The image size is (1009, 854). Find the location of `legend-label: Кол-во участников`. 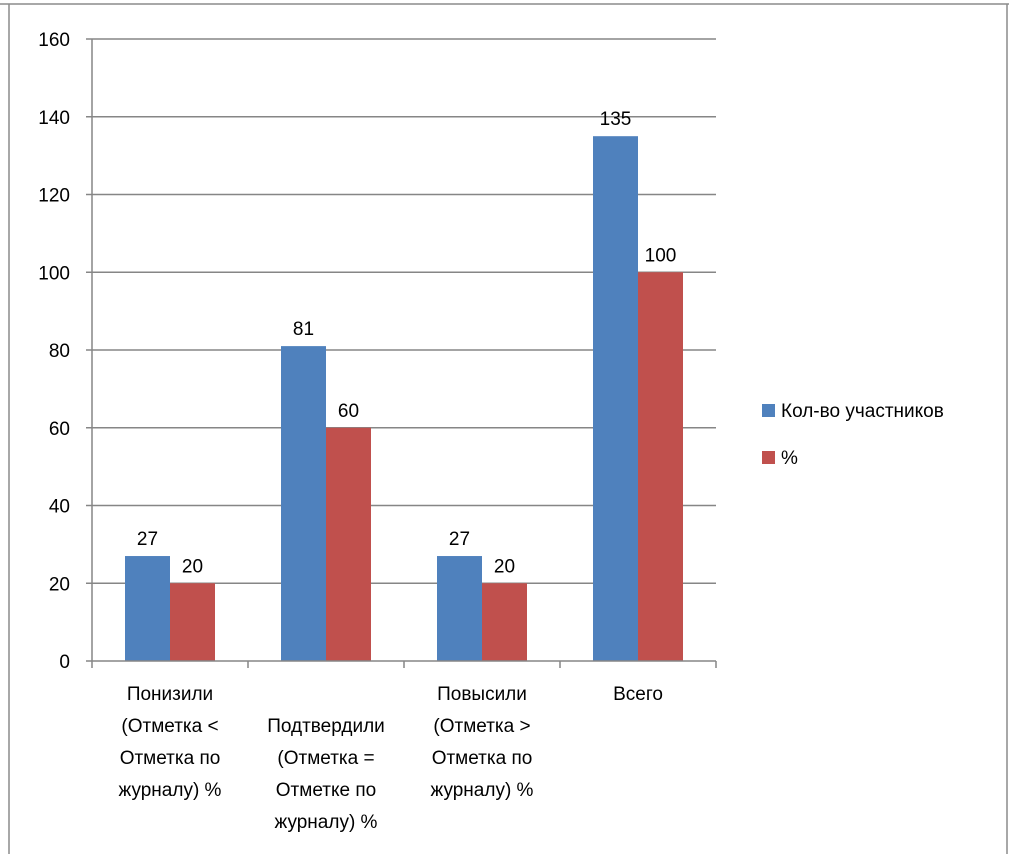

legend-label: Кол-во участников is located at coordinates (862, 411).